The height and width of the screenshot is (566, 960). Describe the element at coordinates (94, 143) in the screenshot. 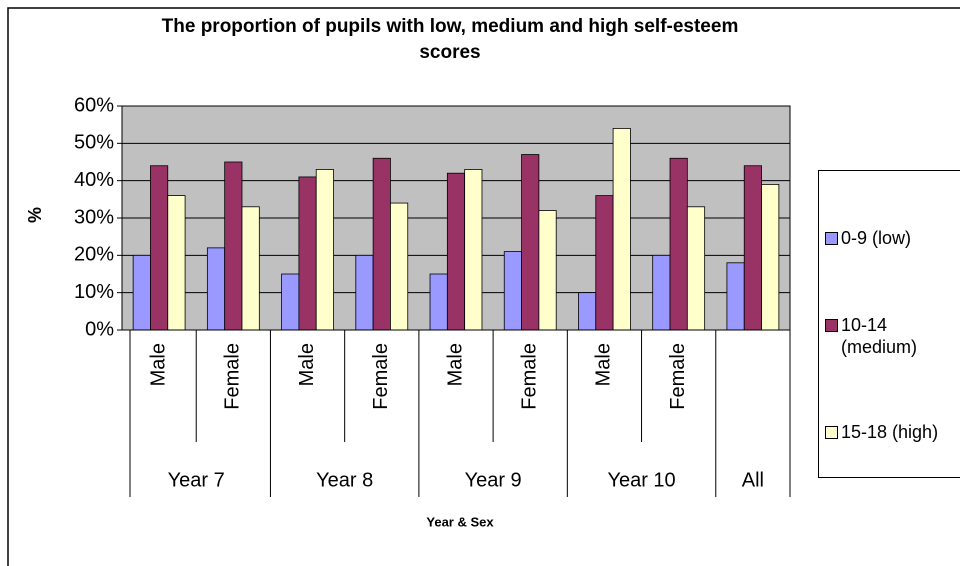

I see `y-tick-label: 50%` at that location.